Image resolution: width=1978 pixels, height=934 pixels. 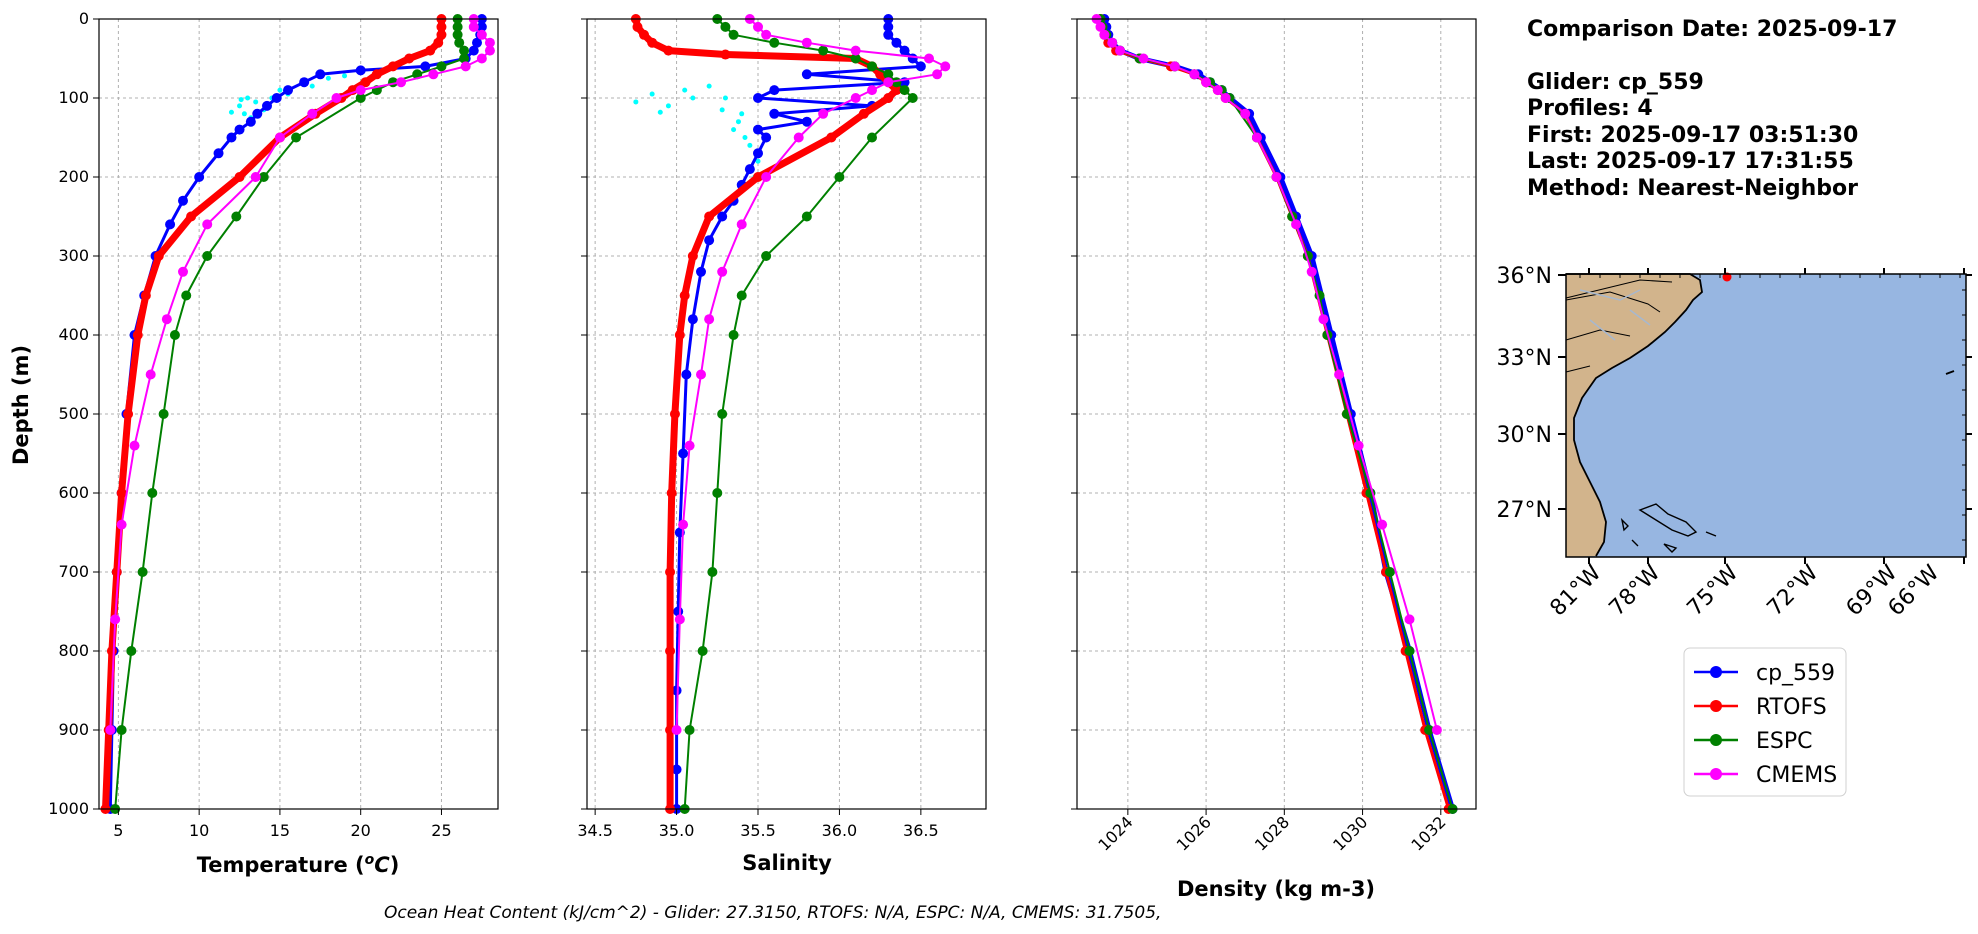 I want to click on map-lat-label: 27°N, so click(x=1524, y=510).